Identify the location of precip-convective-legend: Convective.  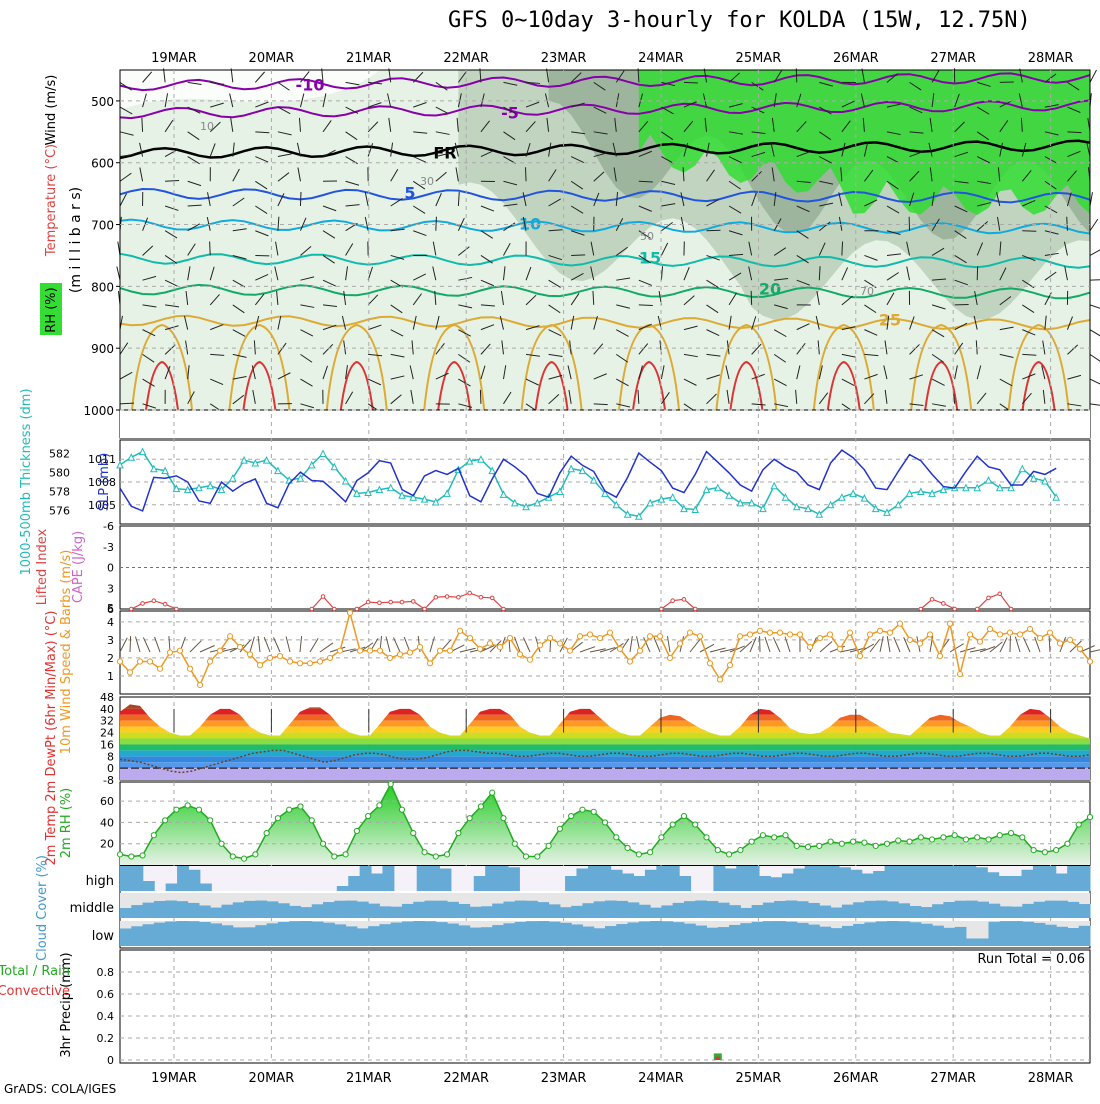
(35, 991).